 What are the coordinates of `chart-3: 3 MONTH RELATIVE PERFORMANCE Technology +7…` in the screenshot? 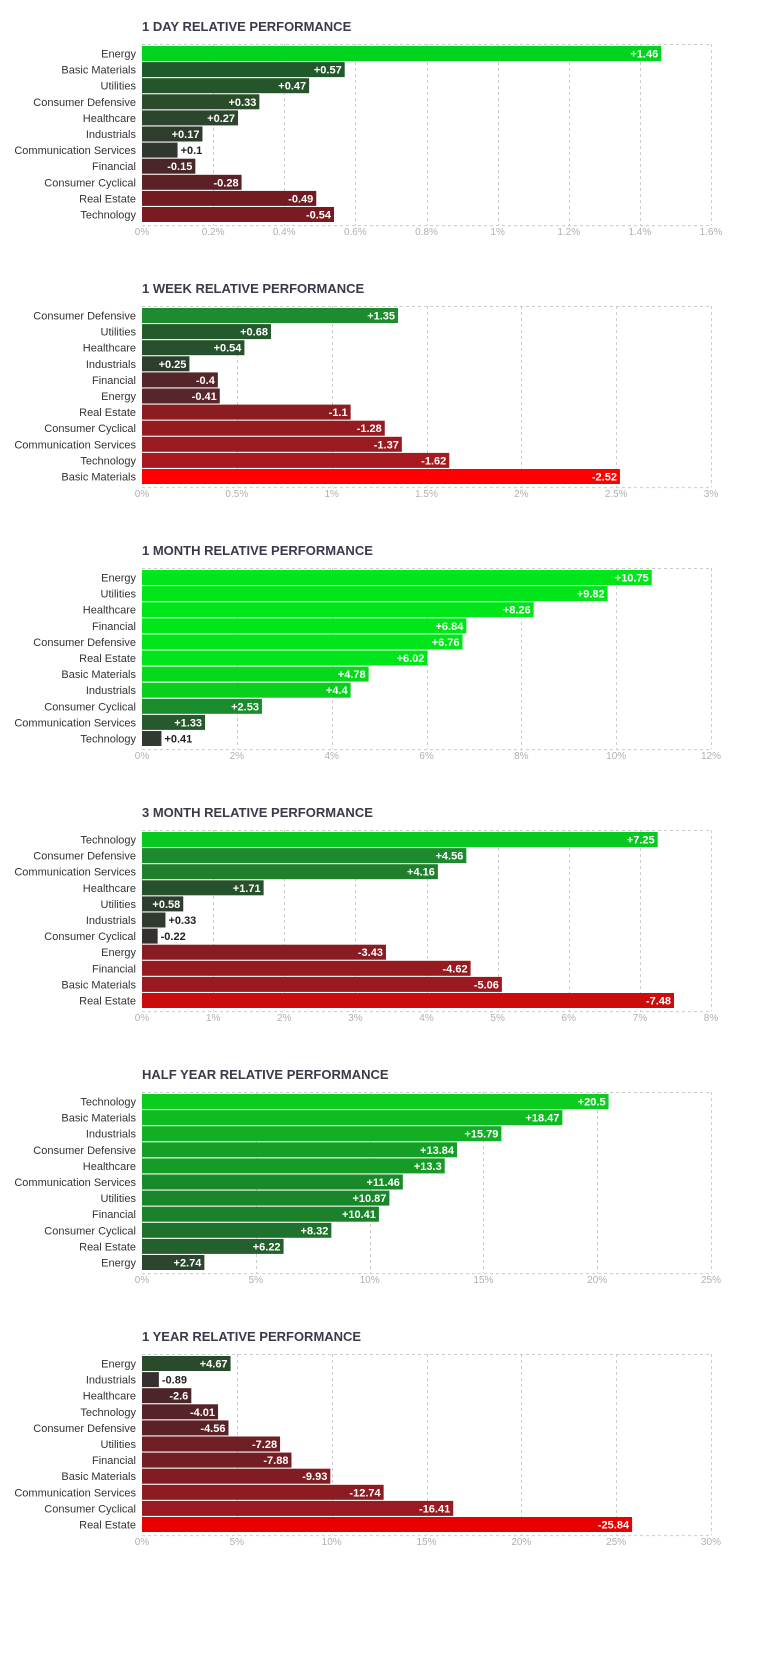 It's located at (366, 914).